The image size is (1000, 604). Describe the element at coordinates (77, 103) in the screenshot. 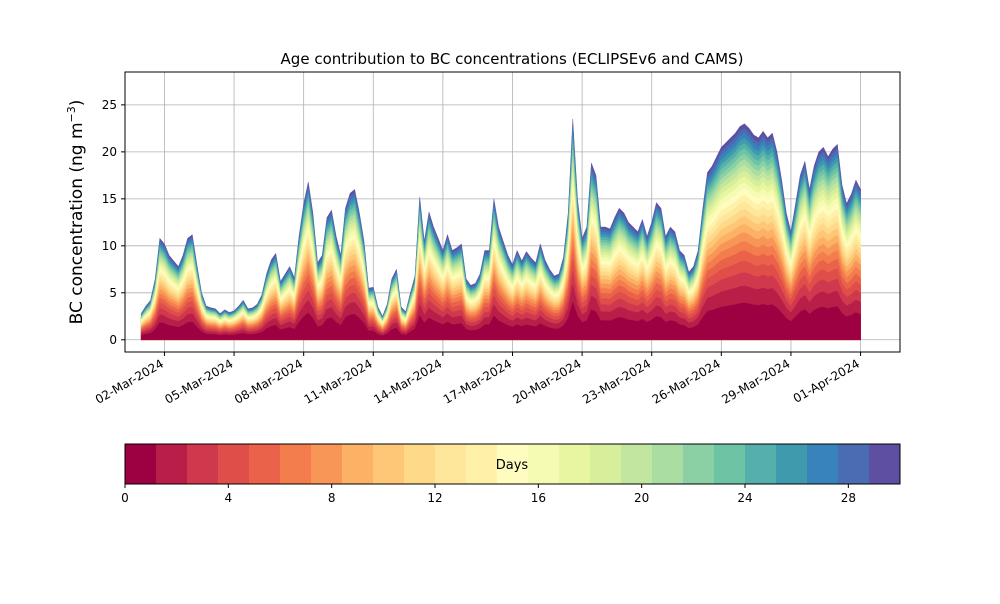

I see `y-axis-label-close: )` at that location.